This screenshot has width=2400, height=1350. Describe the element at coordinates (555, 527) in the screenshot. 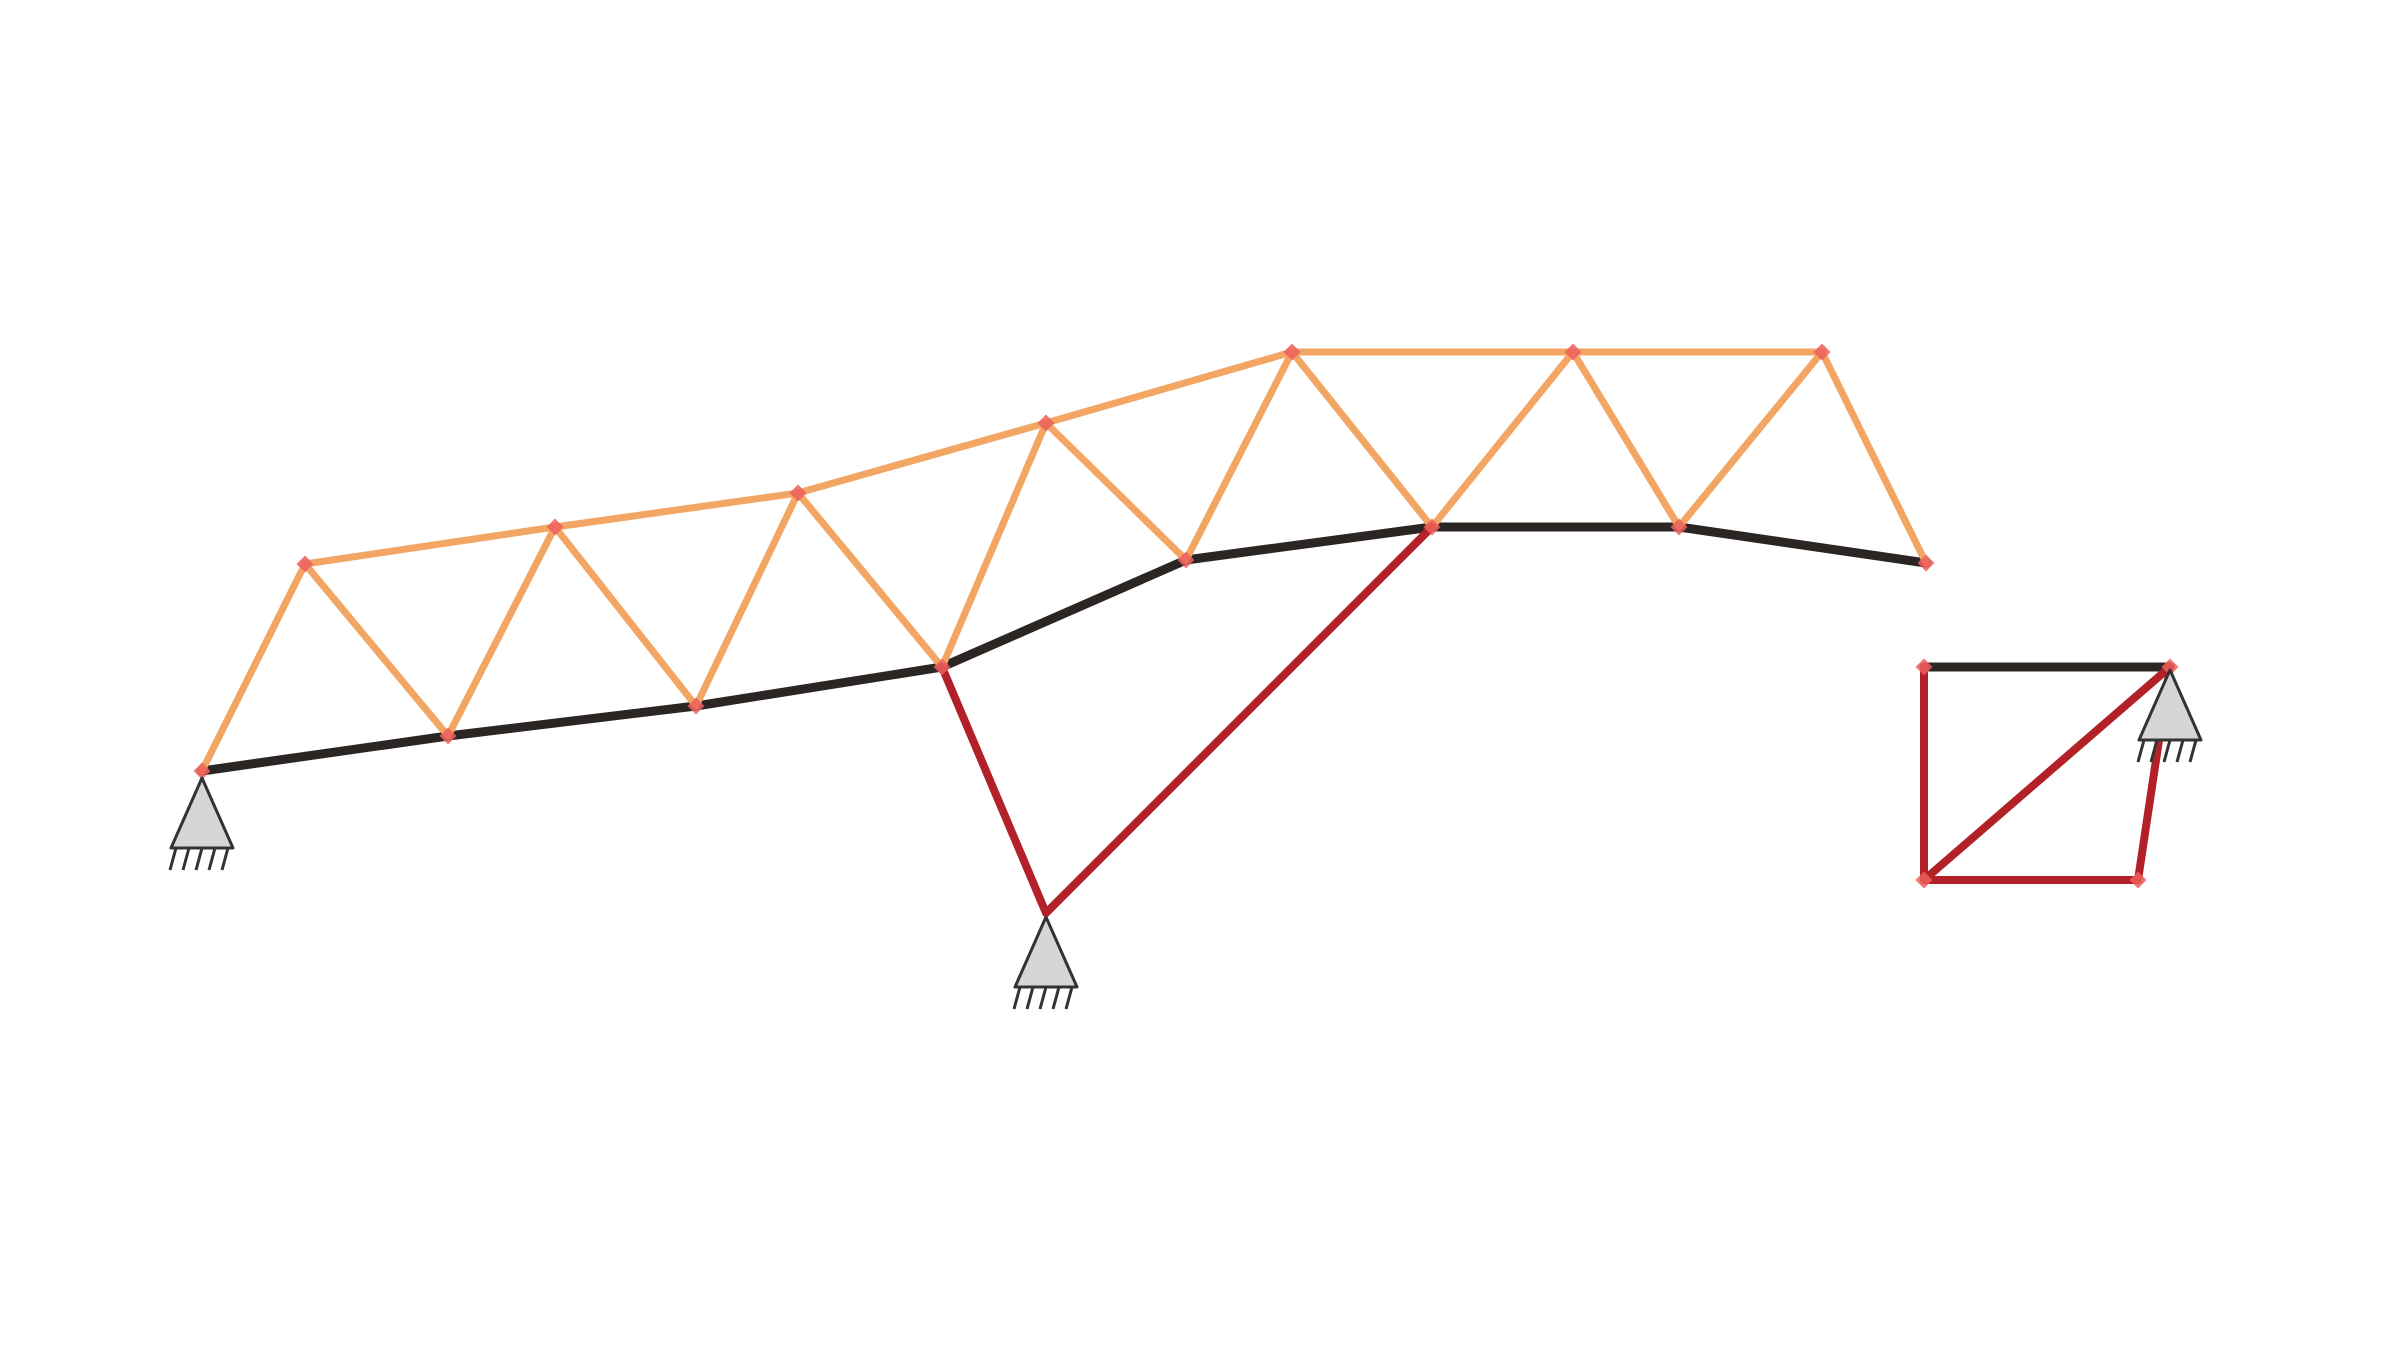

I see `node-marker-D` at that location.